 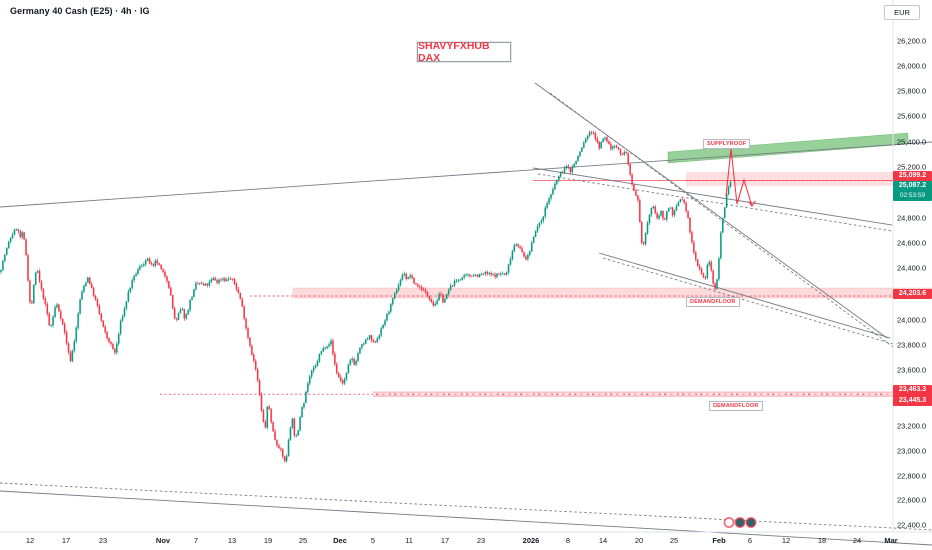 What do you see at coordinates (736, 406) in the screenshot?
I see `demand-floor-label-2: DEMANDFLOOR` at bounding box center [736, 406].